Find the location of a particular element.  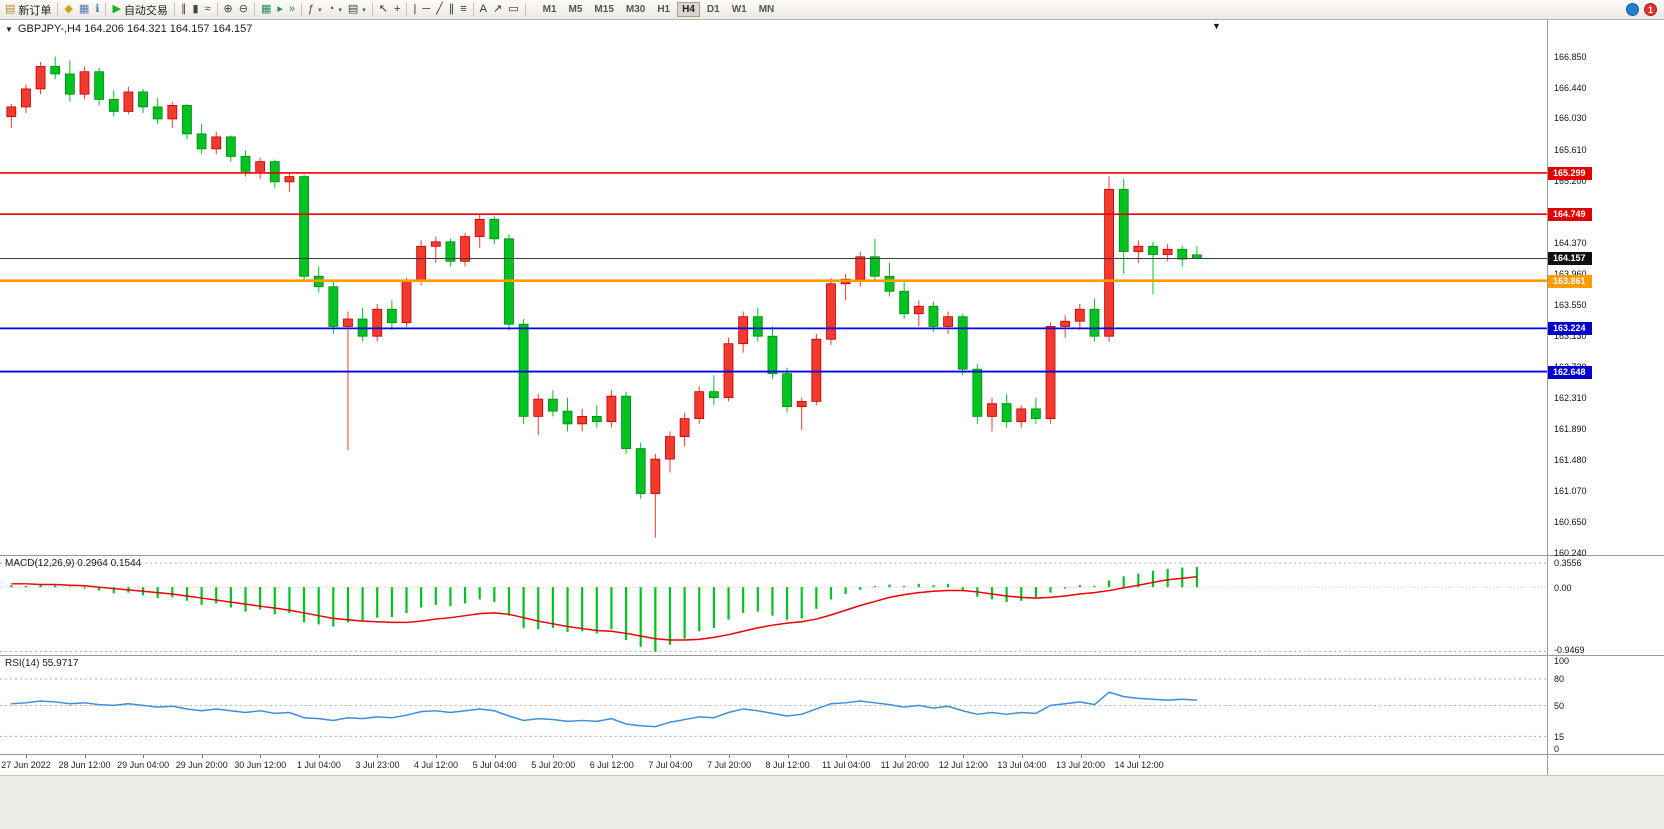

chart-shift-button: » is located at coordinates (292, 10).